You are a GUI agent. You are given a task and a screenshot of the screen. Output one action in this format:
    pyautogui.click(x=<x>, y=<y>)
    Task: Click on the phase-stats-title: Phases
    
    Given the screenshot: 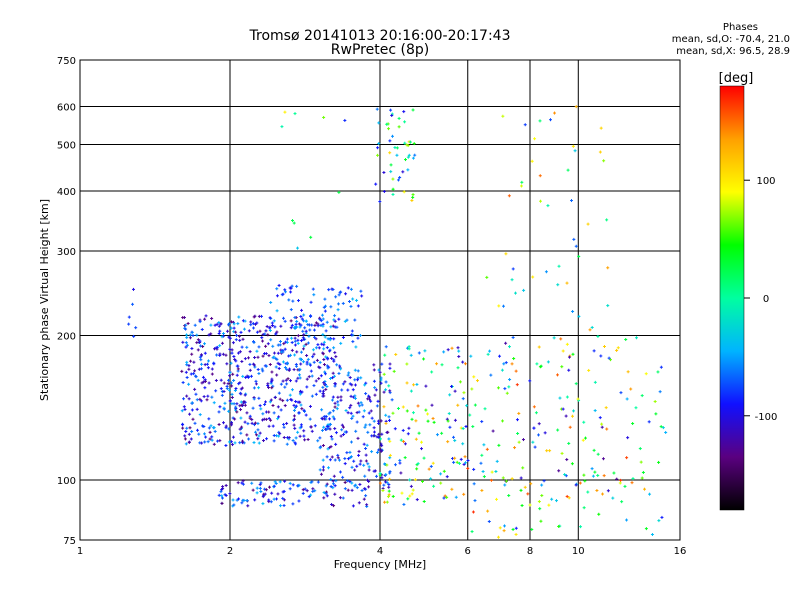 What is the action you would take?
    pyautogui.click(x=740, y=27)
    